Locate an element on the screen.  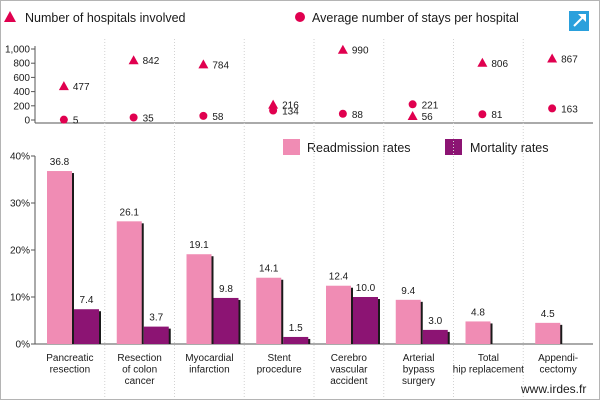
category-label-line: accident is located at coordinates (348, 381).